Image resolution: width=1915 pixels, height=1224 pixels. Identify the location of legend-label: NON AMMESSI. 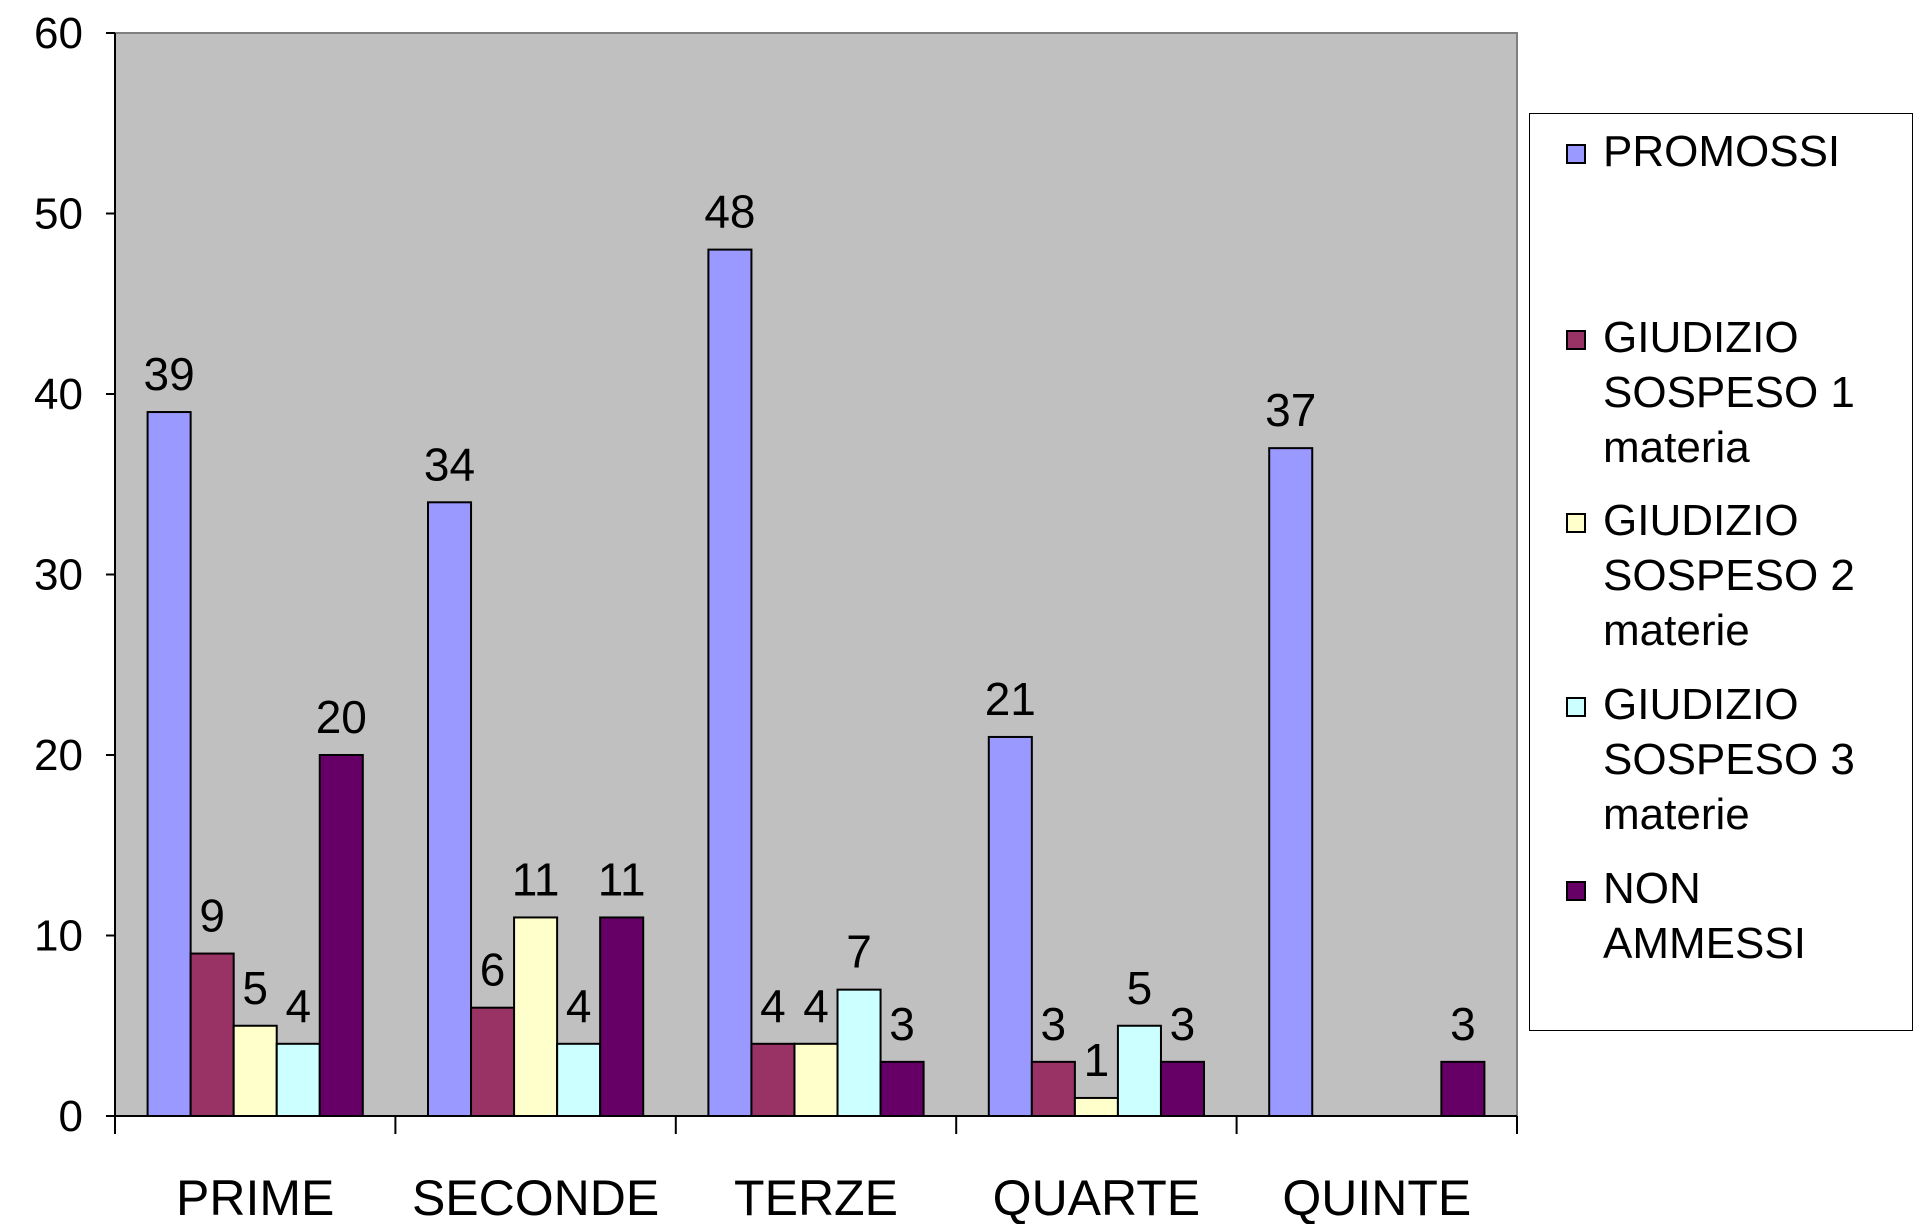
(1704, 916).